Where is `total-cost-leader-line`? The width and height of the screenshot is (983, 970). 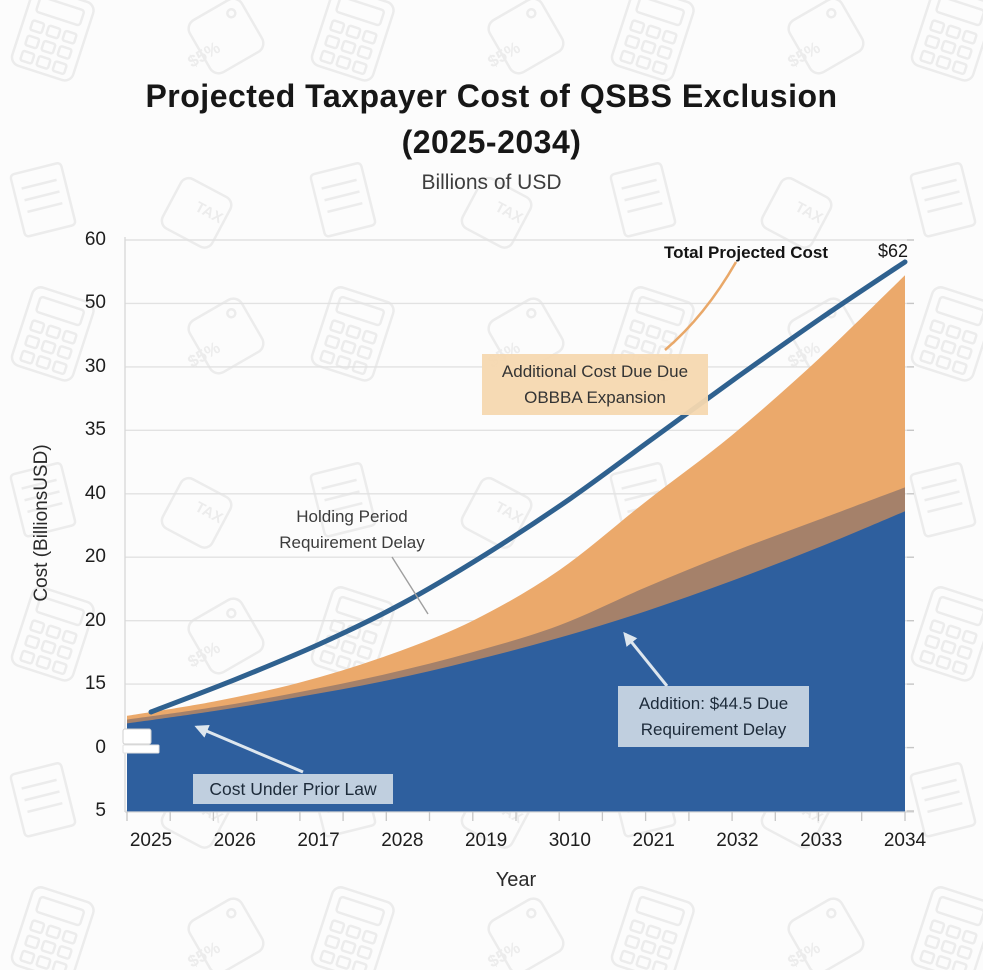
total-cost-leader-line is located at coordinates (701, 306).